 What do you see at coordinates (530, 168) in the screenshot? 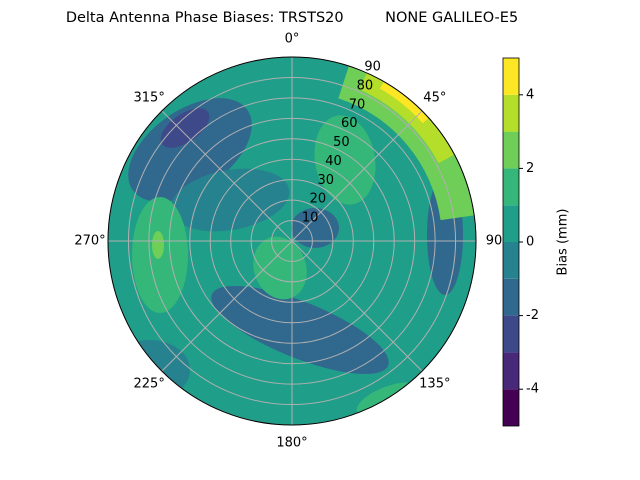
I see `colorbar-tick-label: 2` at bounding box center [530, 168].